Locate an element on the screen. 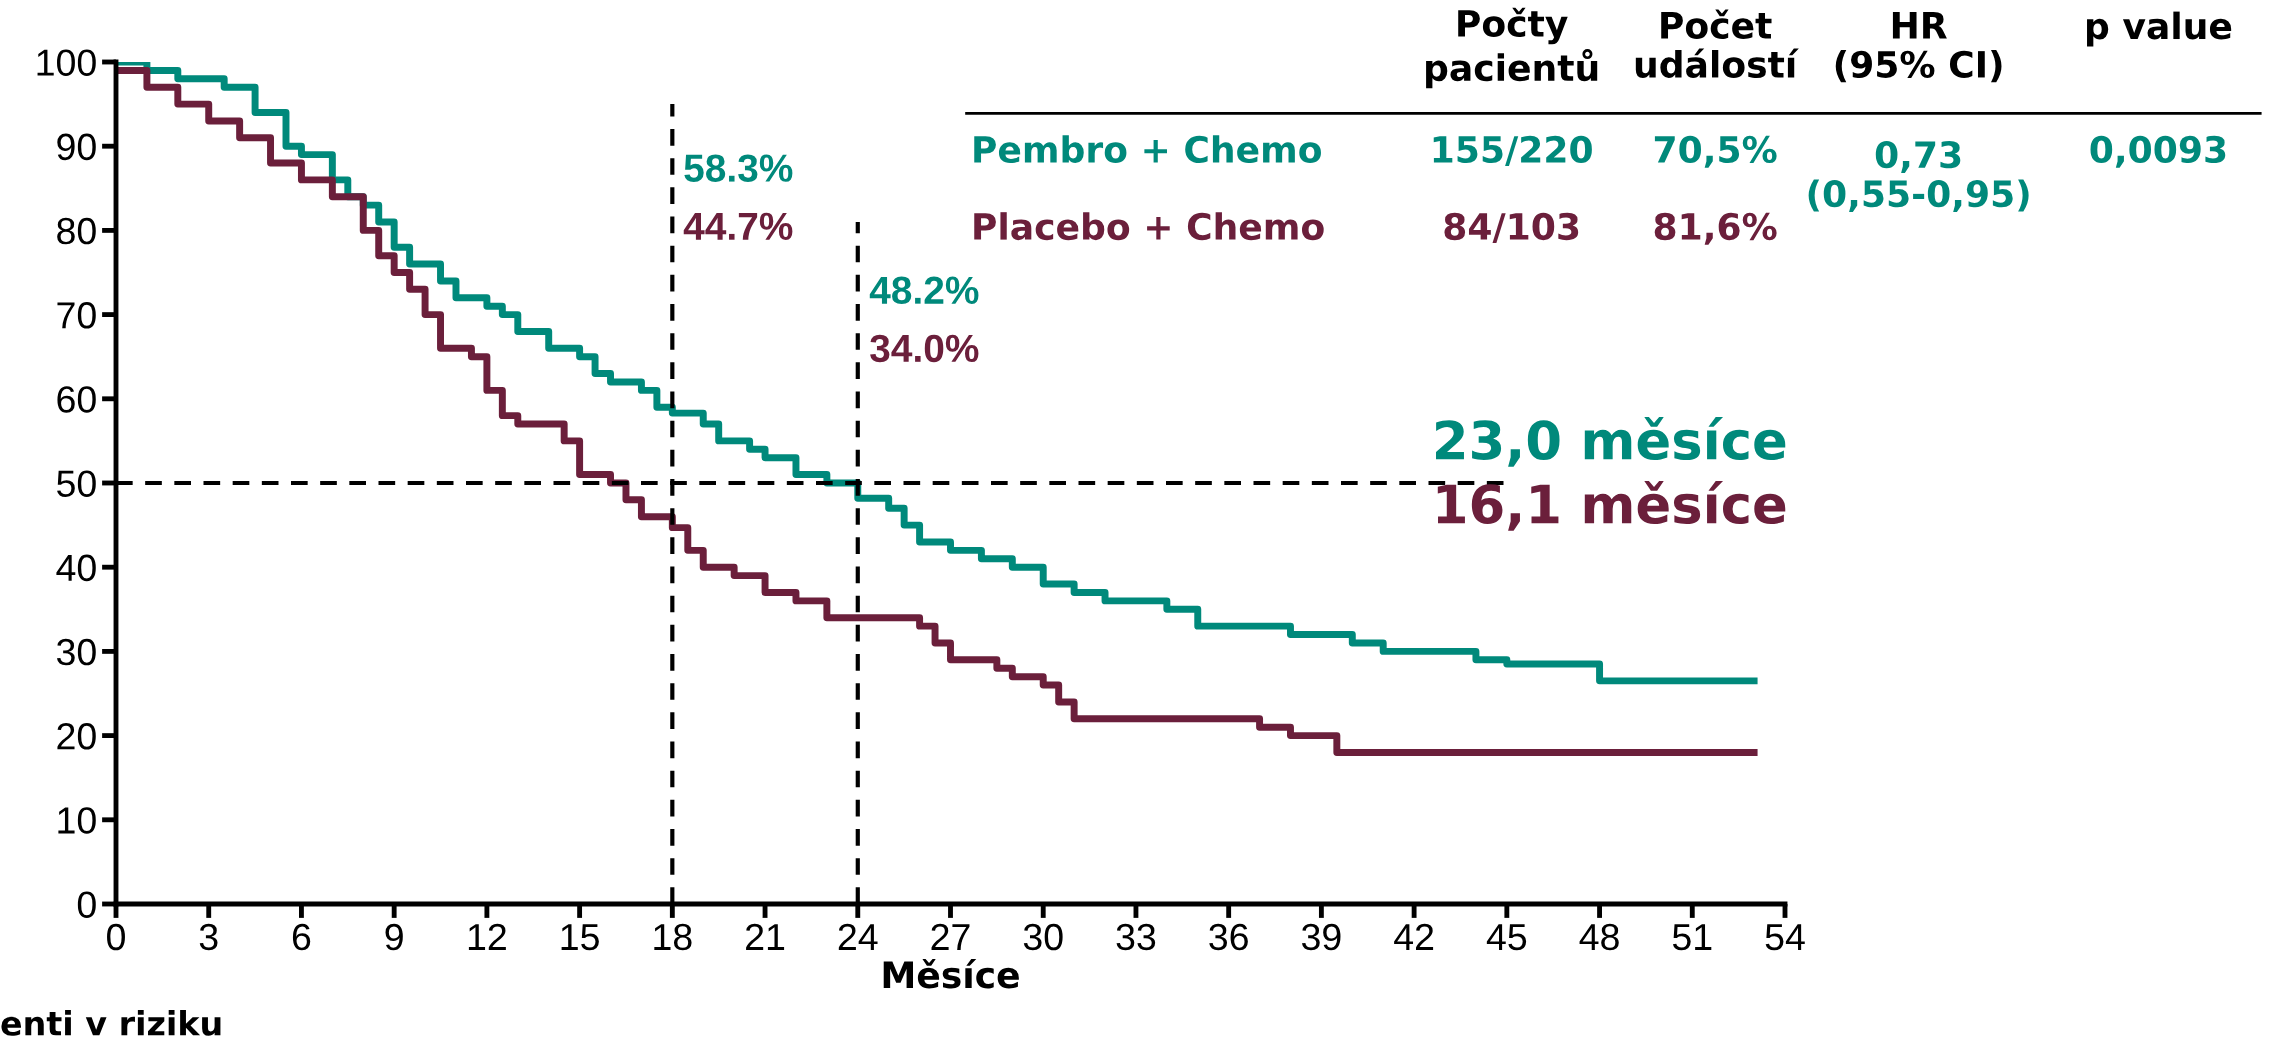 The height and width of the screenshot is (1046, 2279). x-tick-label: 21 is located at coordinates (765, 936).